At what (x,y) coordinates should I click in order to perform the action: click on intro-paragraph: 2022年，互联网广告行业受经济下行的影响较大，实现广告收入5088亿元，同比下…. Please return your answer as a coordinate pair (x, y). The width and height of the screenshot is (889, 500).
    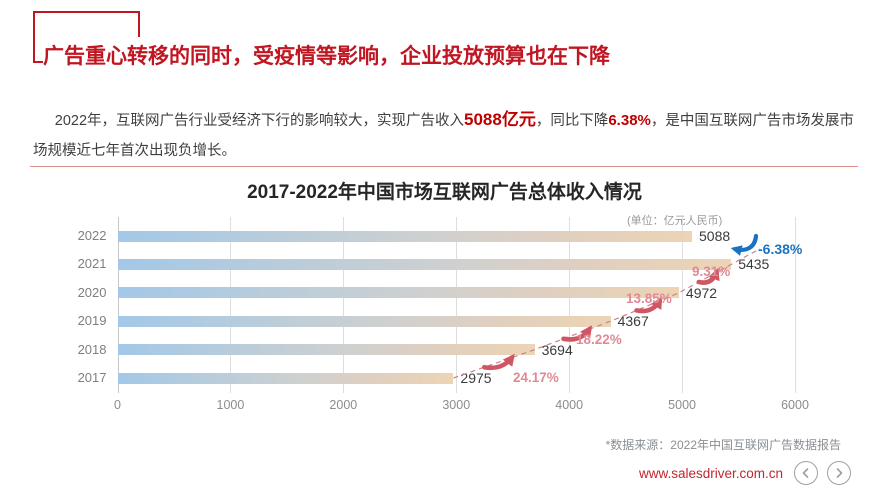
    Looking at the image, I should click on (446, 135).